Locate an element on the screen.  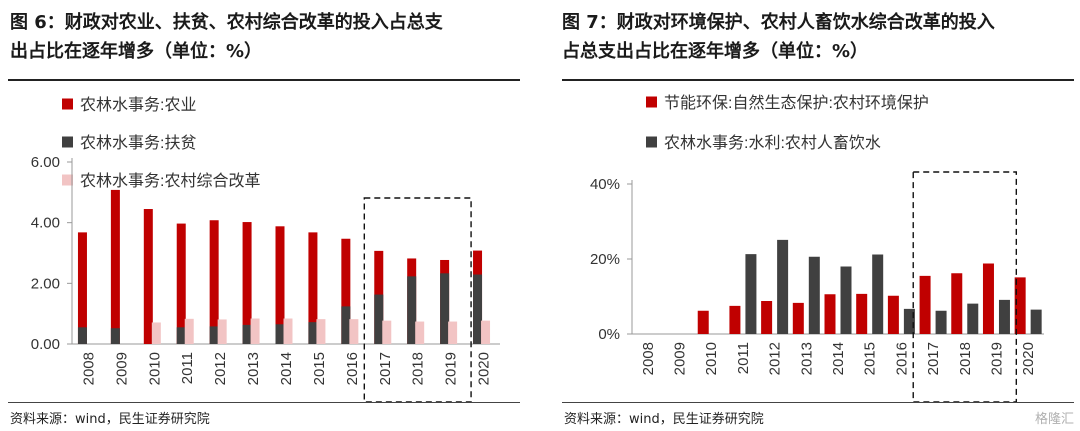
legend-label: 节能环保:自然生态保护:农村环境保护 is located at coordinates (796, 102).